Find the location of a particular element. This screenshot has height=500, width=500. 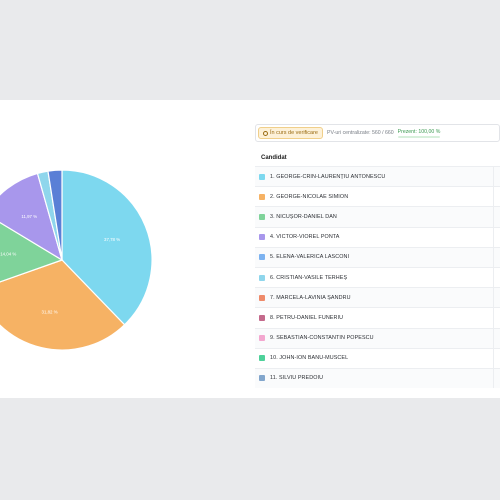

presence-progress-bar is located at coordinates (419, 136).